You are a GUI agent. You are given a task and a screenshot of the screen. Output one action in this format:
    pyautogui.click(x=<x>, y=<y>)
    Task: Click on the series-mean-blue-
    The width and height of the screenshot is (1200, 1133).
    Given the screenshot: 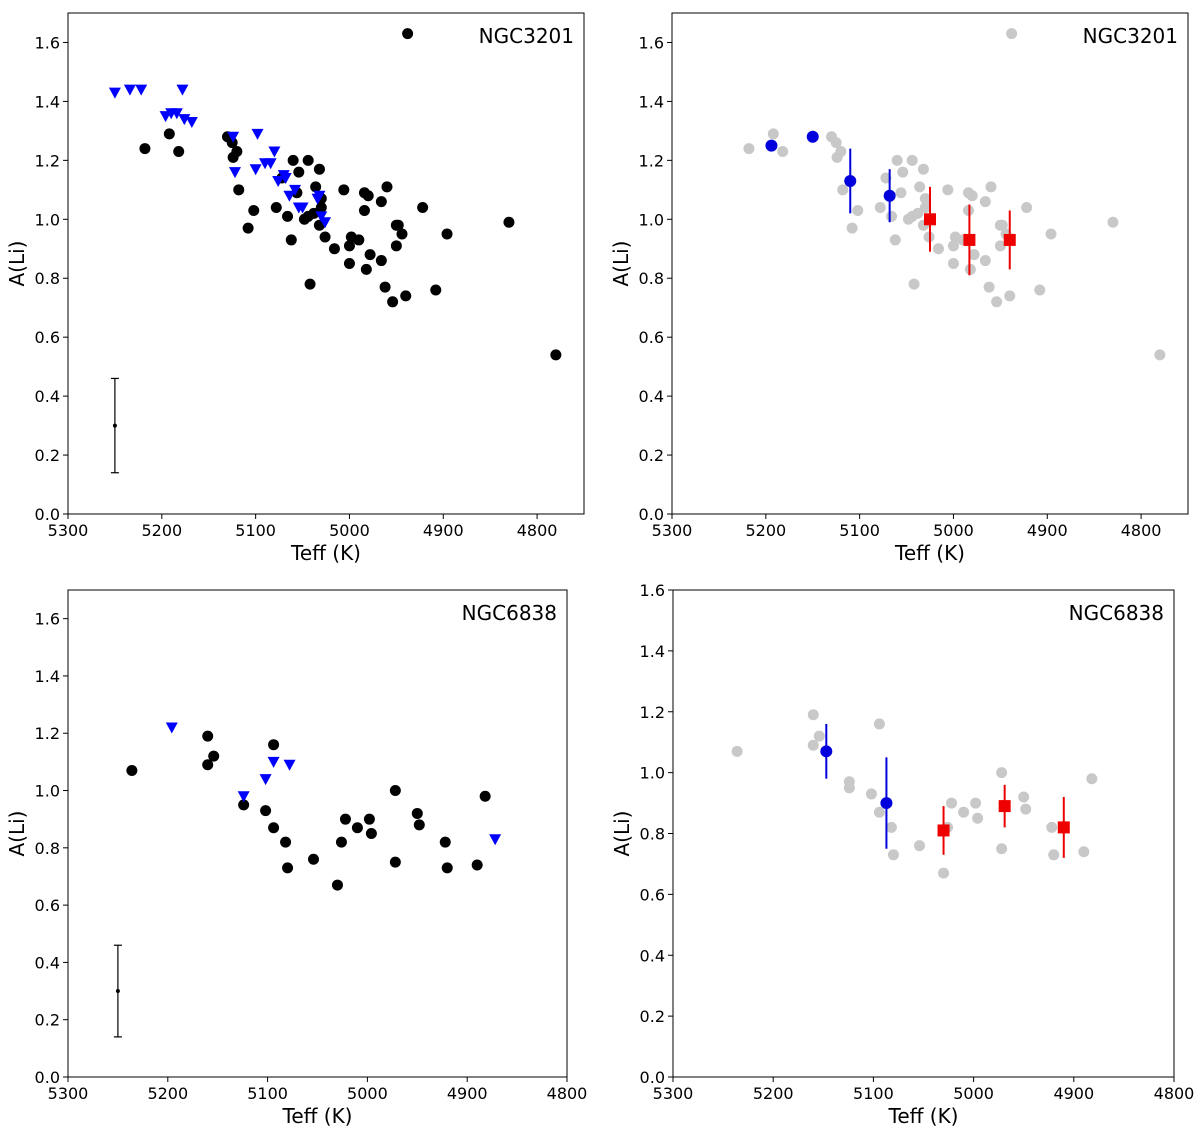 What is the action you would take?
    pyautogui.click(x=830, y=176)
    